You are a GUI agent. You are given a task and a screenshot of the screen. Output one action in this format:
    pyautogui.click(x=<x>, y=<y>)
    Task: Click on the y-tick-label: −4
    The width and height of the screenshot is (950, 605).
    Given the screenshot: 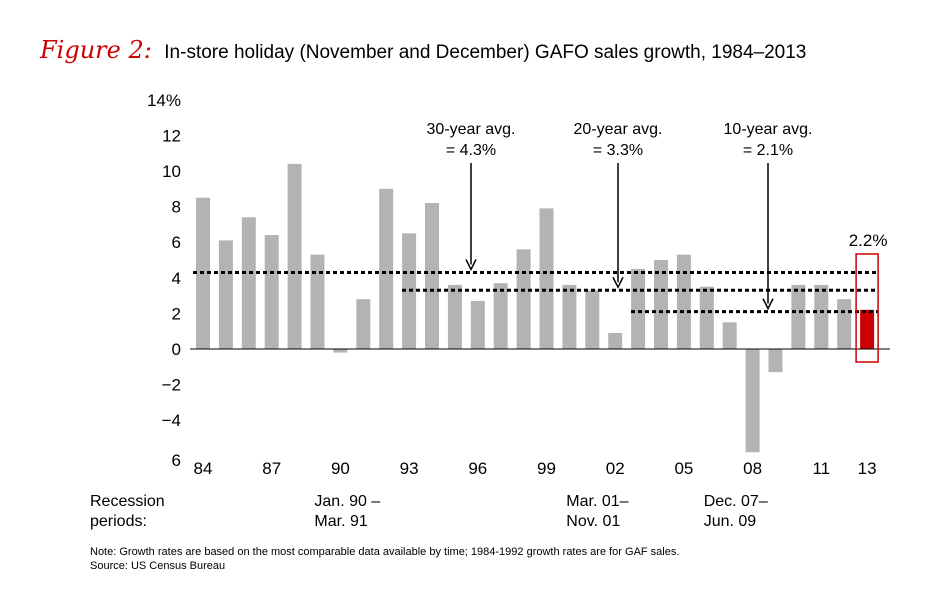 What is the action you would take?
    pyautogui.click(x=171, y=420)
    